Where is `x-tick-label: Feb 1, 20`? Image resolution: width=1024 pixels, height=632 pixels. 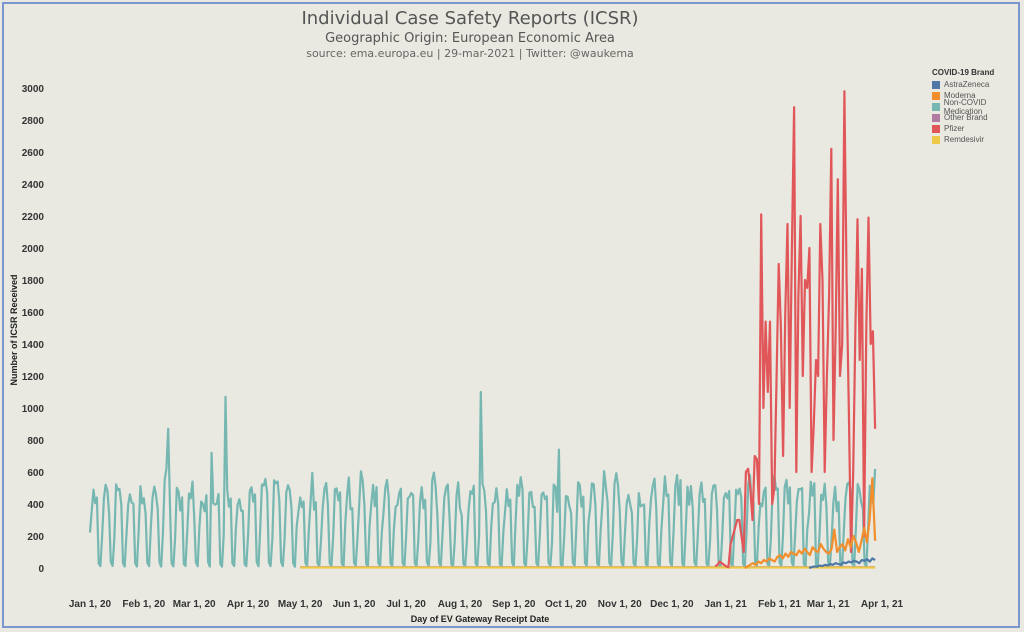
x-tick-label: Feb 1, 20 is located at coordinates (143, 604).